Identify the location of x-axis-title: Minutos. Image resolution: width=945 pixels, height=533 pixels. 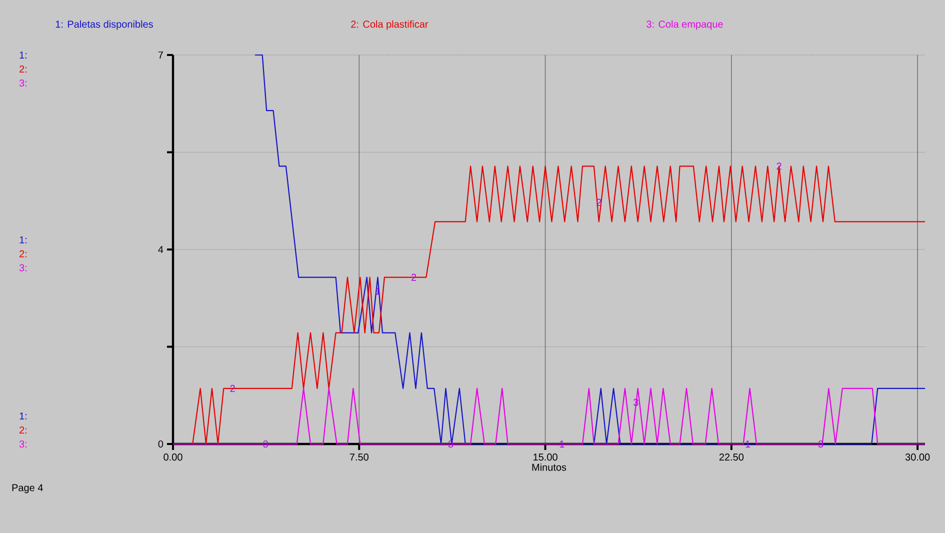
(549, 467).